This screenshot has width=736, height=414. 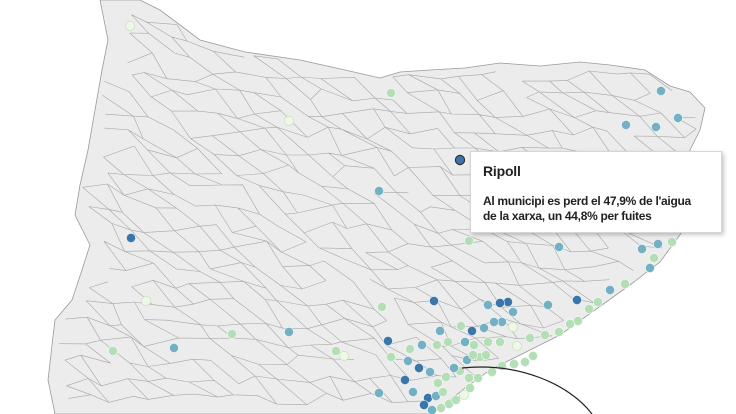 What do you see at coordinates (527, 390) in the screenshot?
I see `callout-curve` at bounding box center [527, 390].